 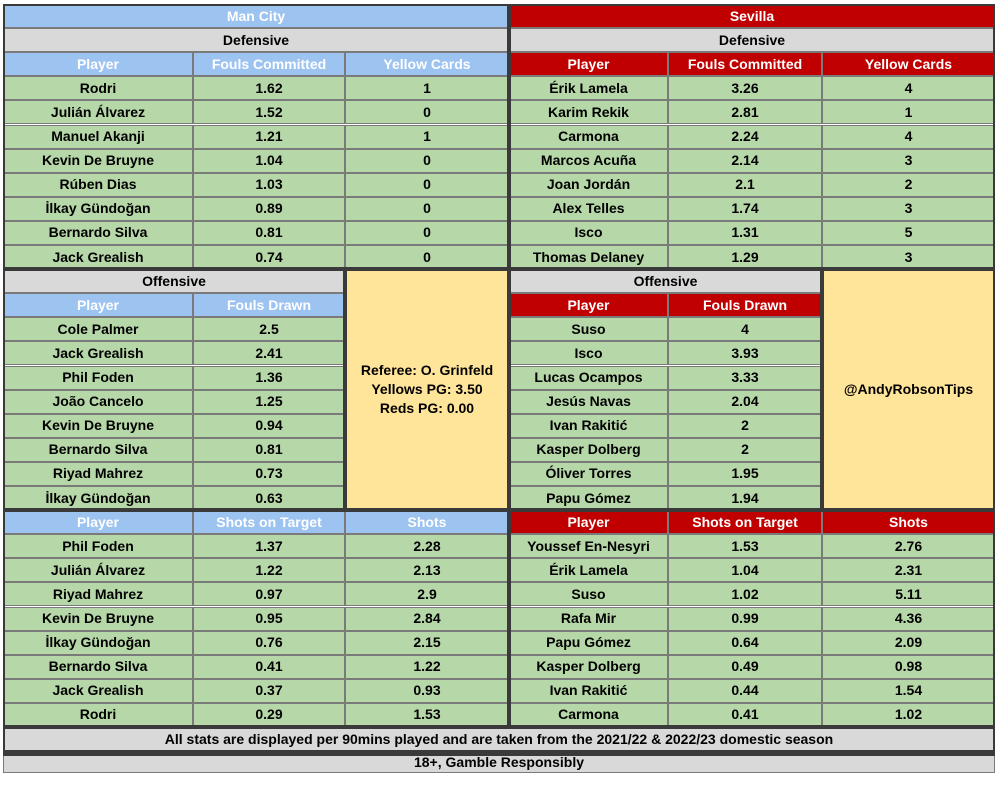 I want to click on away-defensive-cell: 3.26, so click(x=745, y=88).